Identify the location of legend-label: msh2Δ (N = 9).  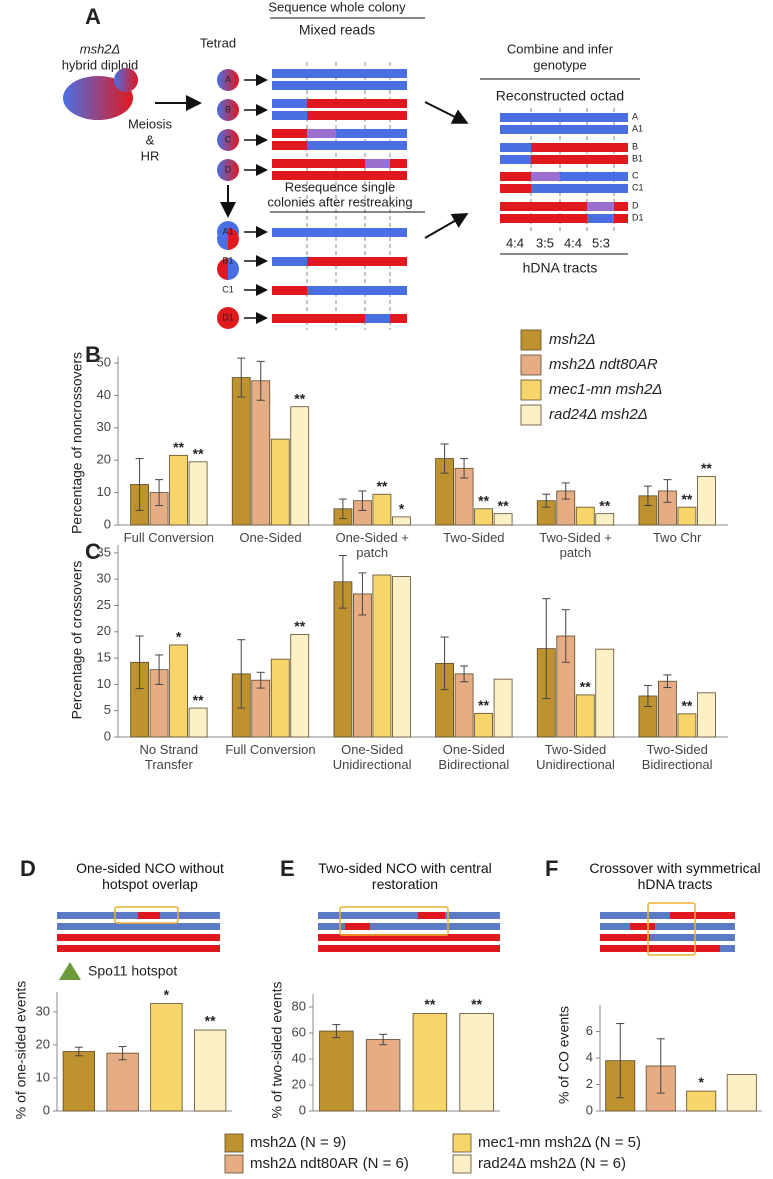
(298, 1142).